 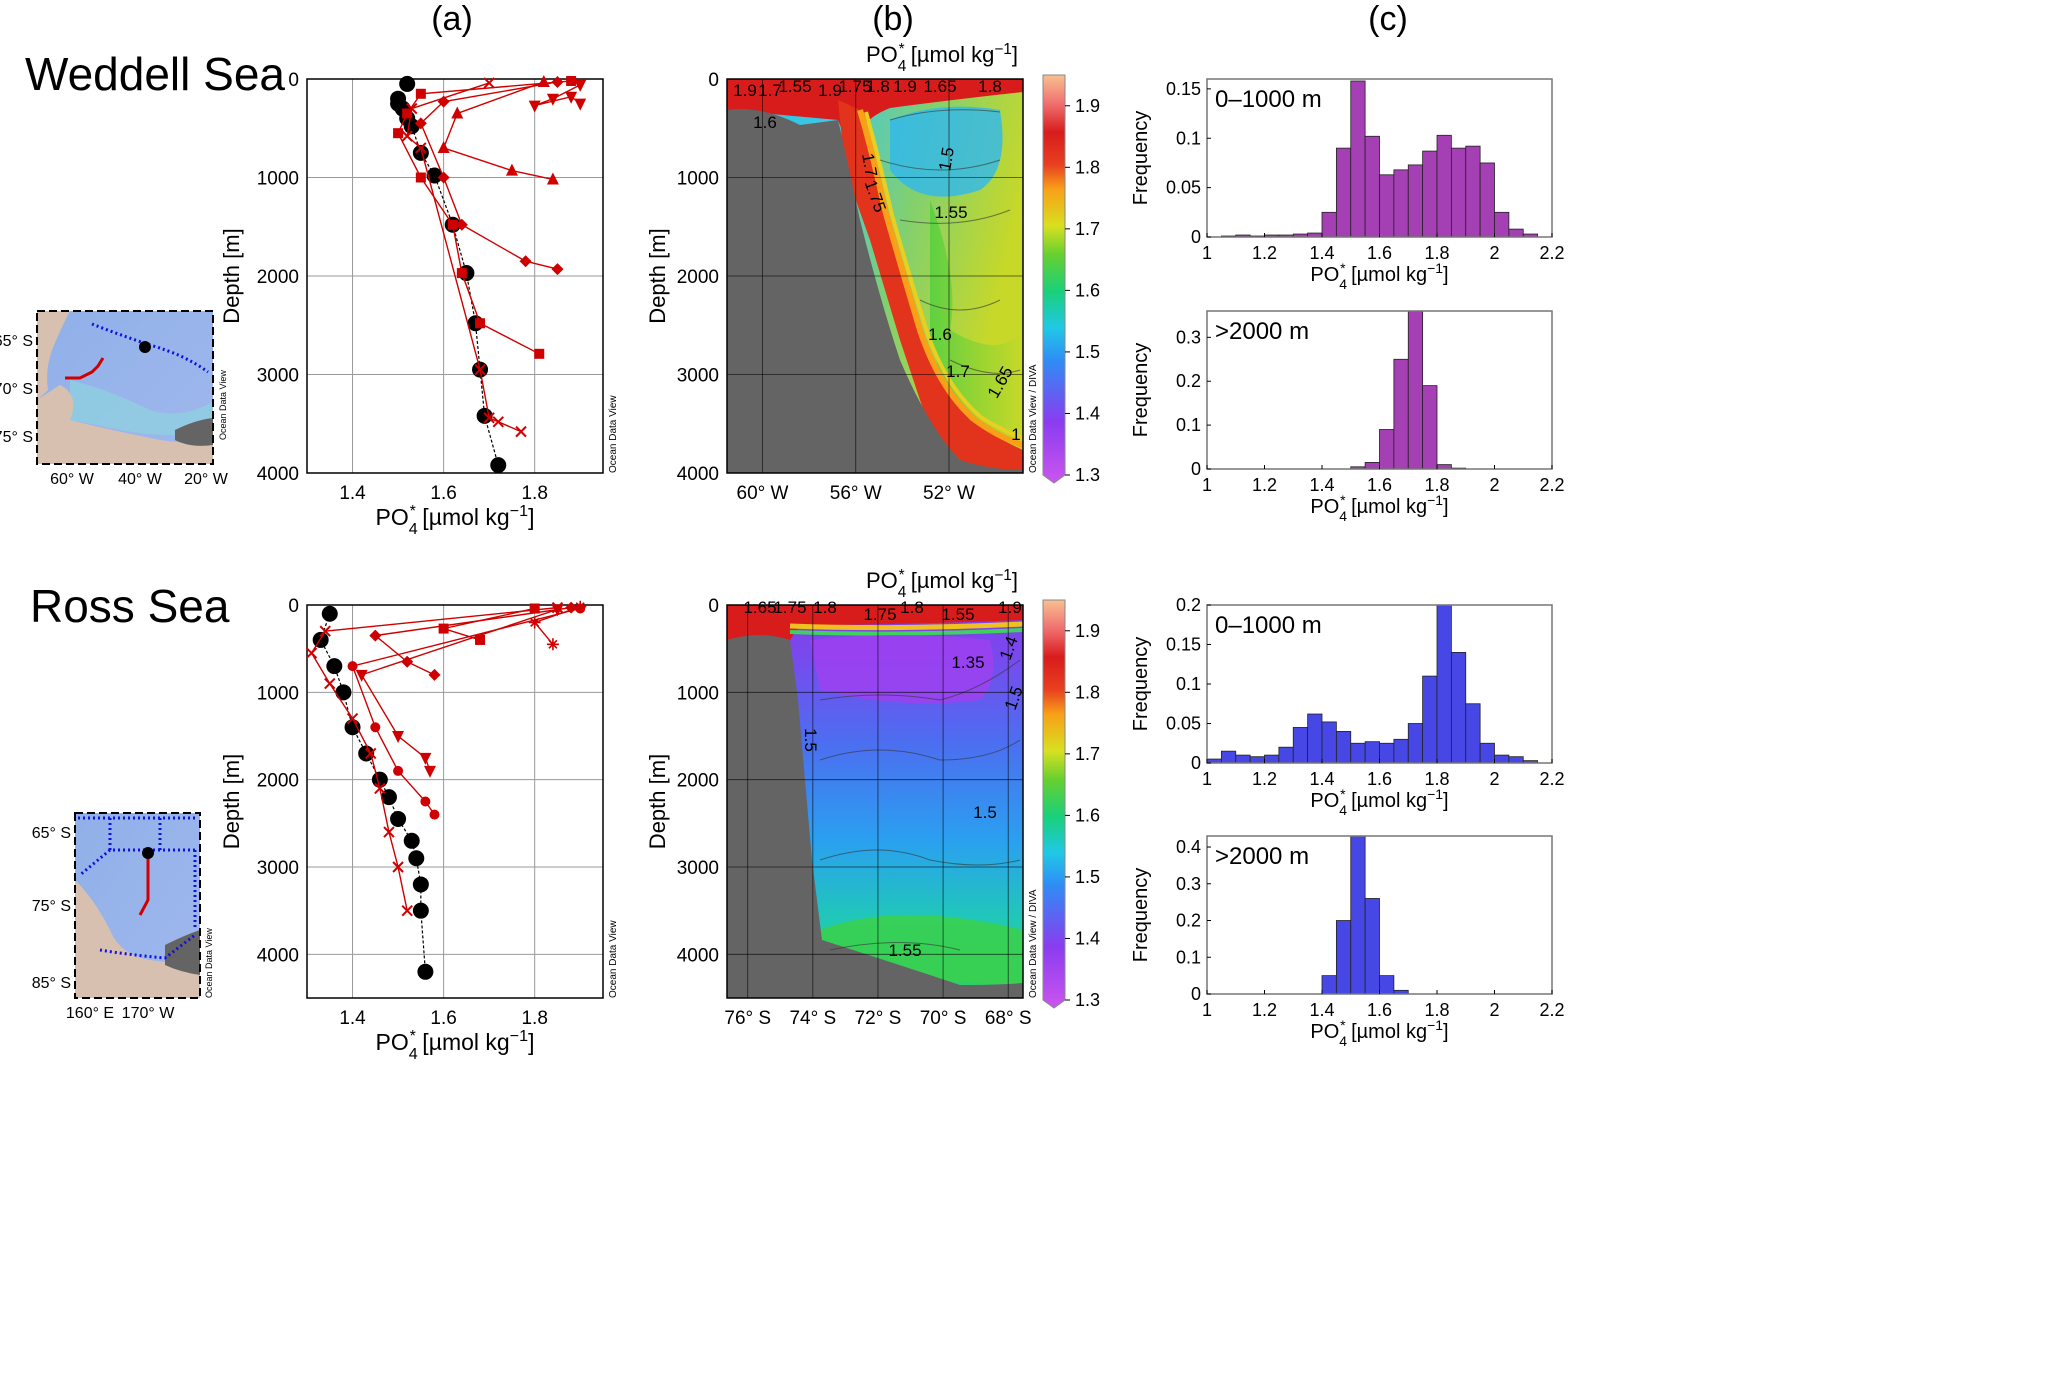 I want to click on depth-range-annotation: >2000 m, so click(x=1262, y=856).